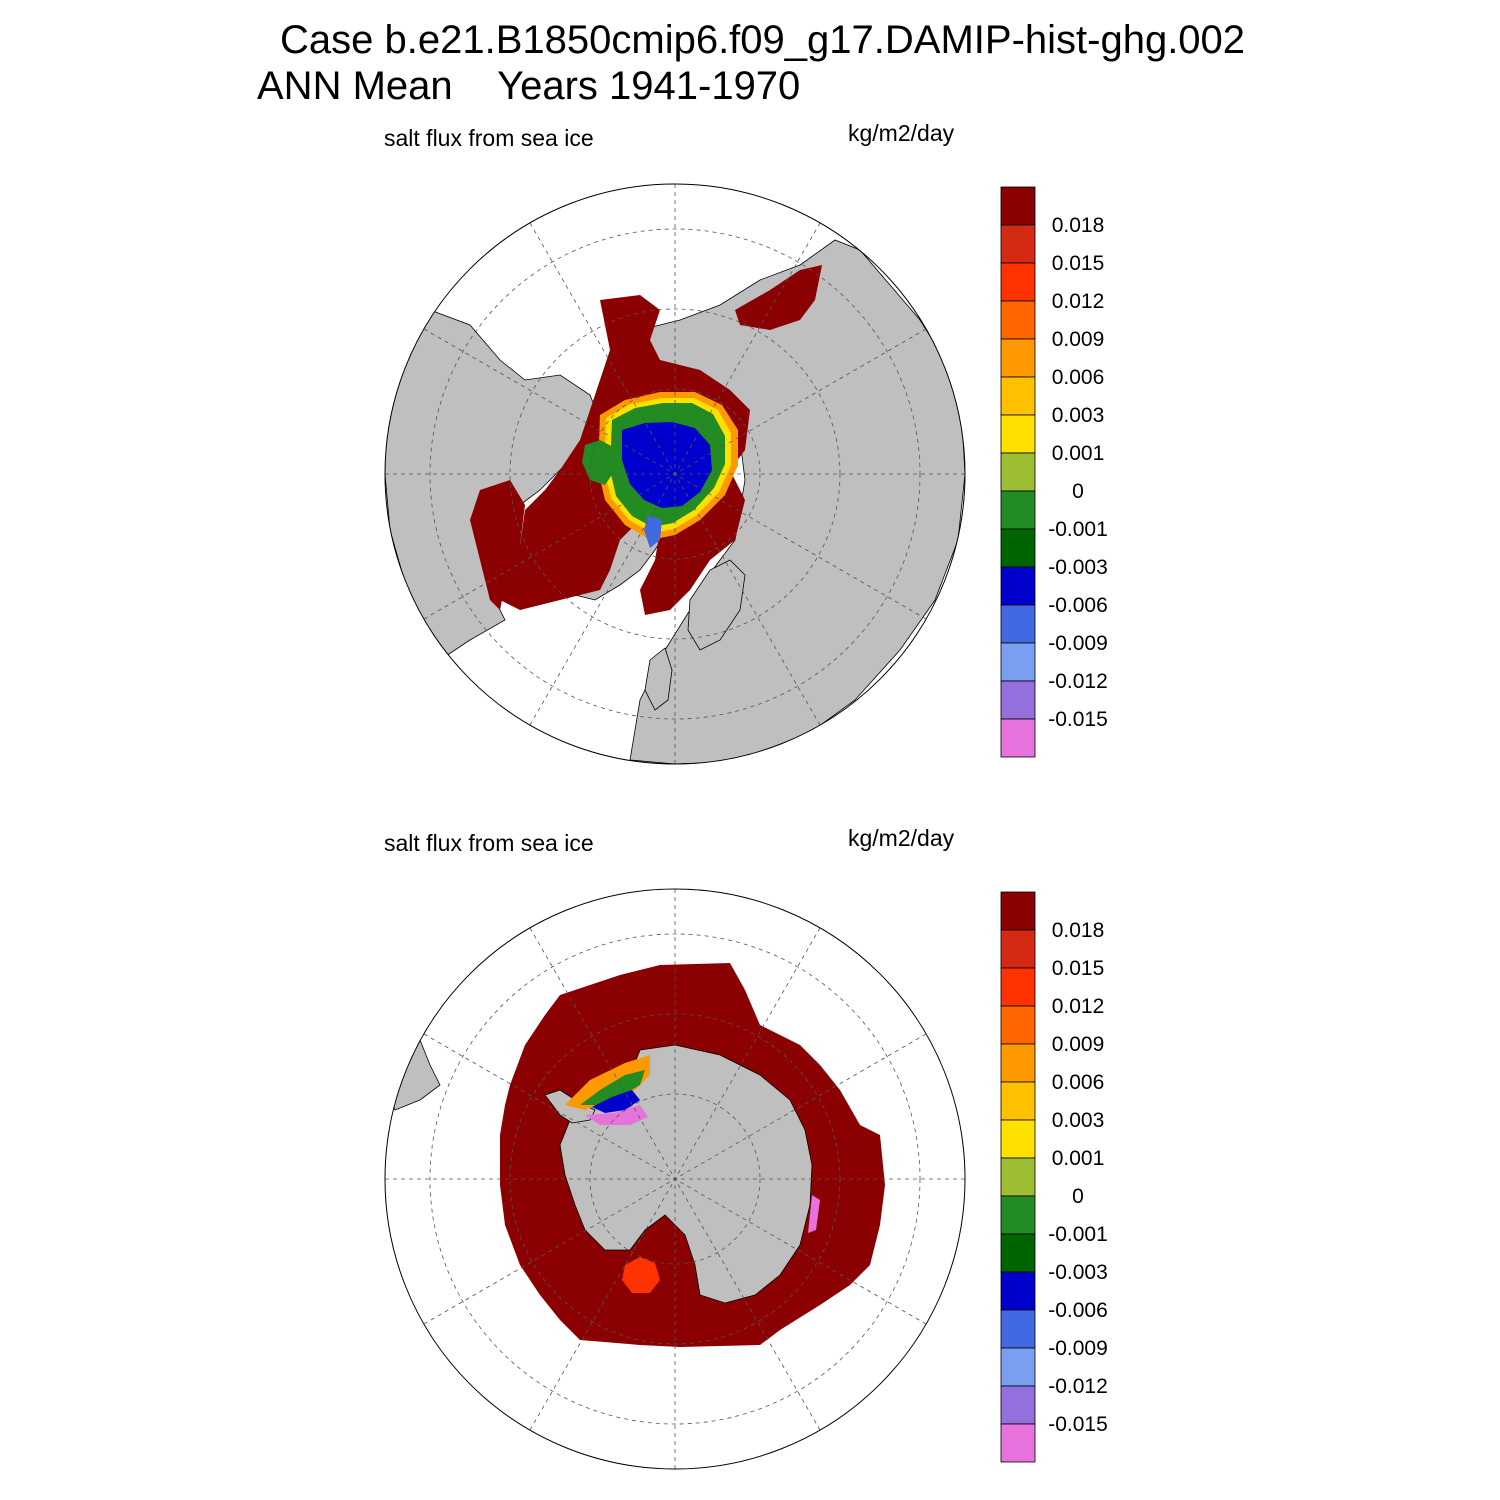 This screenshot has width=1500, height=1500. Describe the element at coordinates (1078, 643) in the screenshot. I see `north-colorbar-label: -0.009` at that location.